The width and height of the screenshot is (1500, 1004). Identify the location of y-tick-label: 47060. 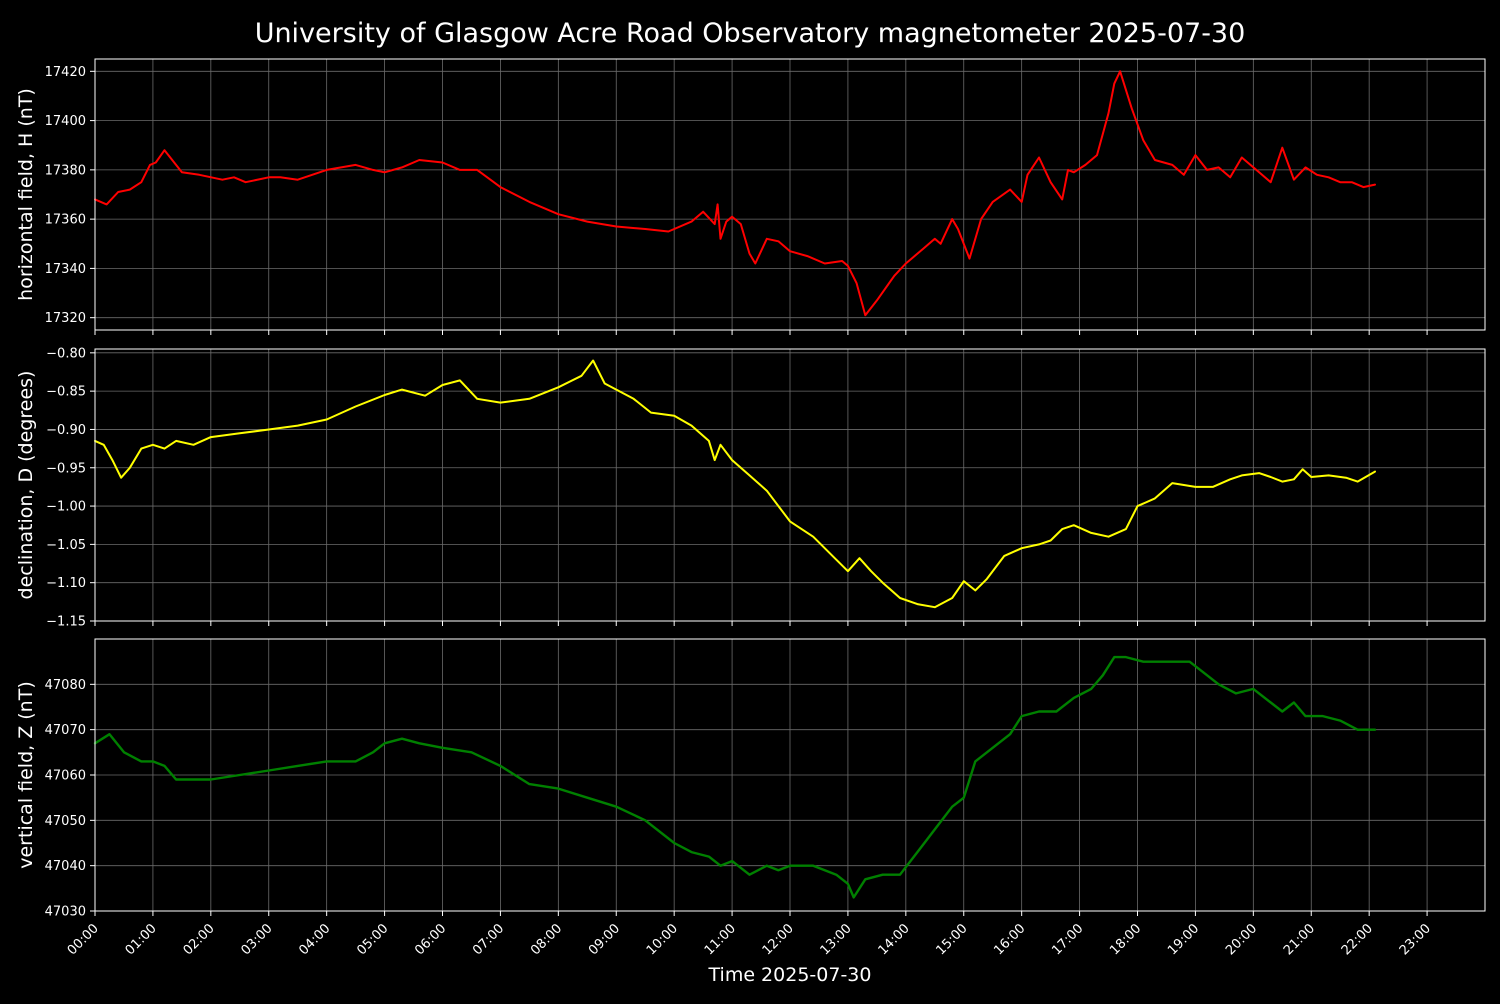
(65, 776).